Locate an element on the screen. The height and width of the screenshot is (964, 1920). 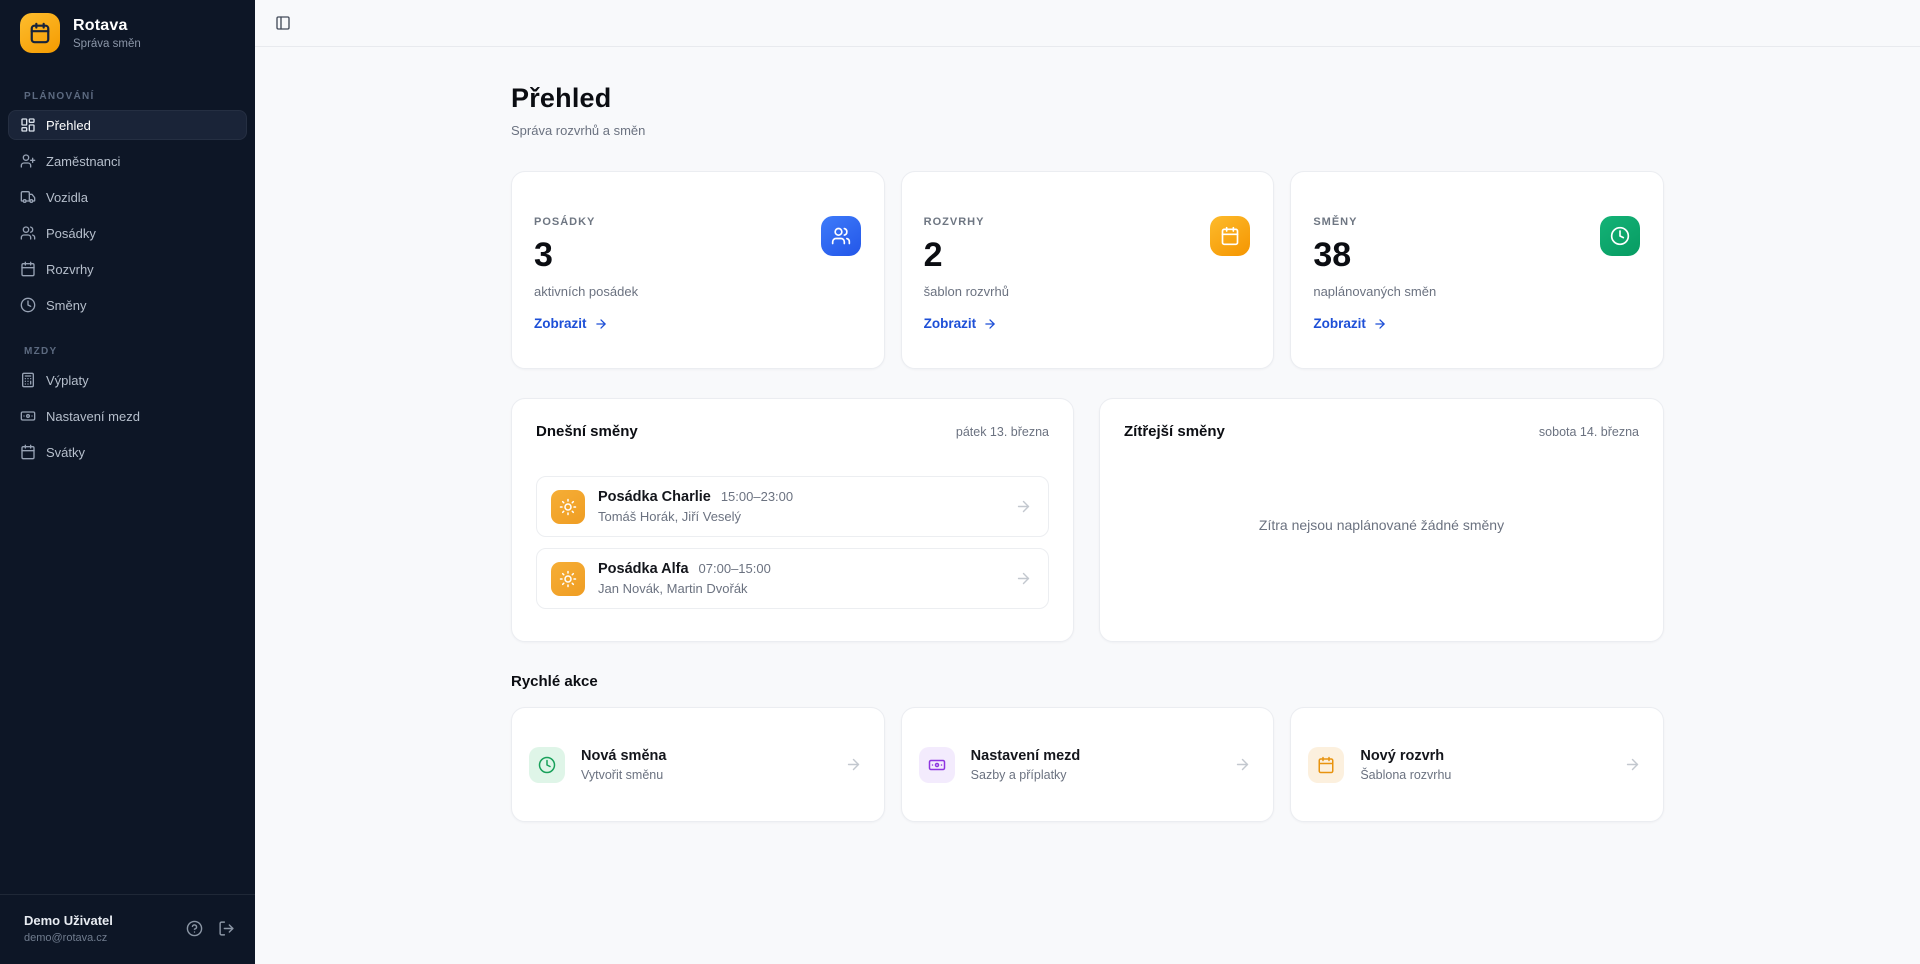
user-name: Demo Uživatel is located at coordinates (68, 920).